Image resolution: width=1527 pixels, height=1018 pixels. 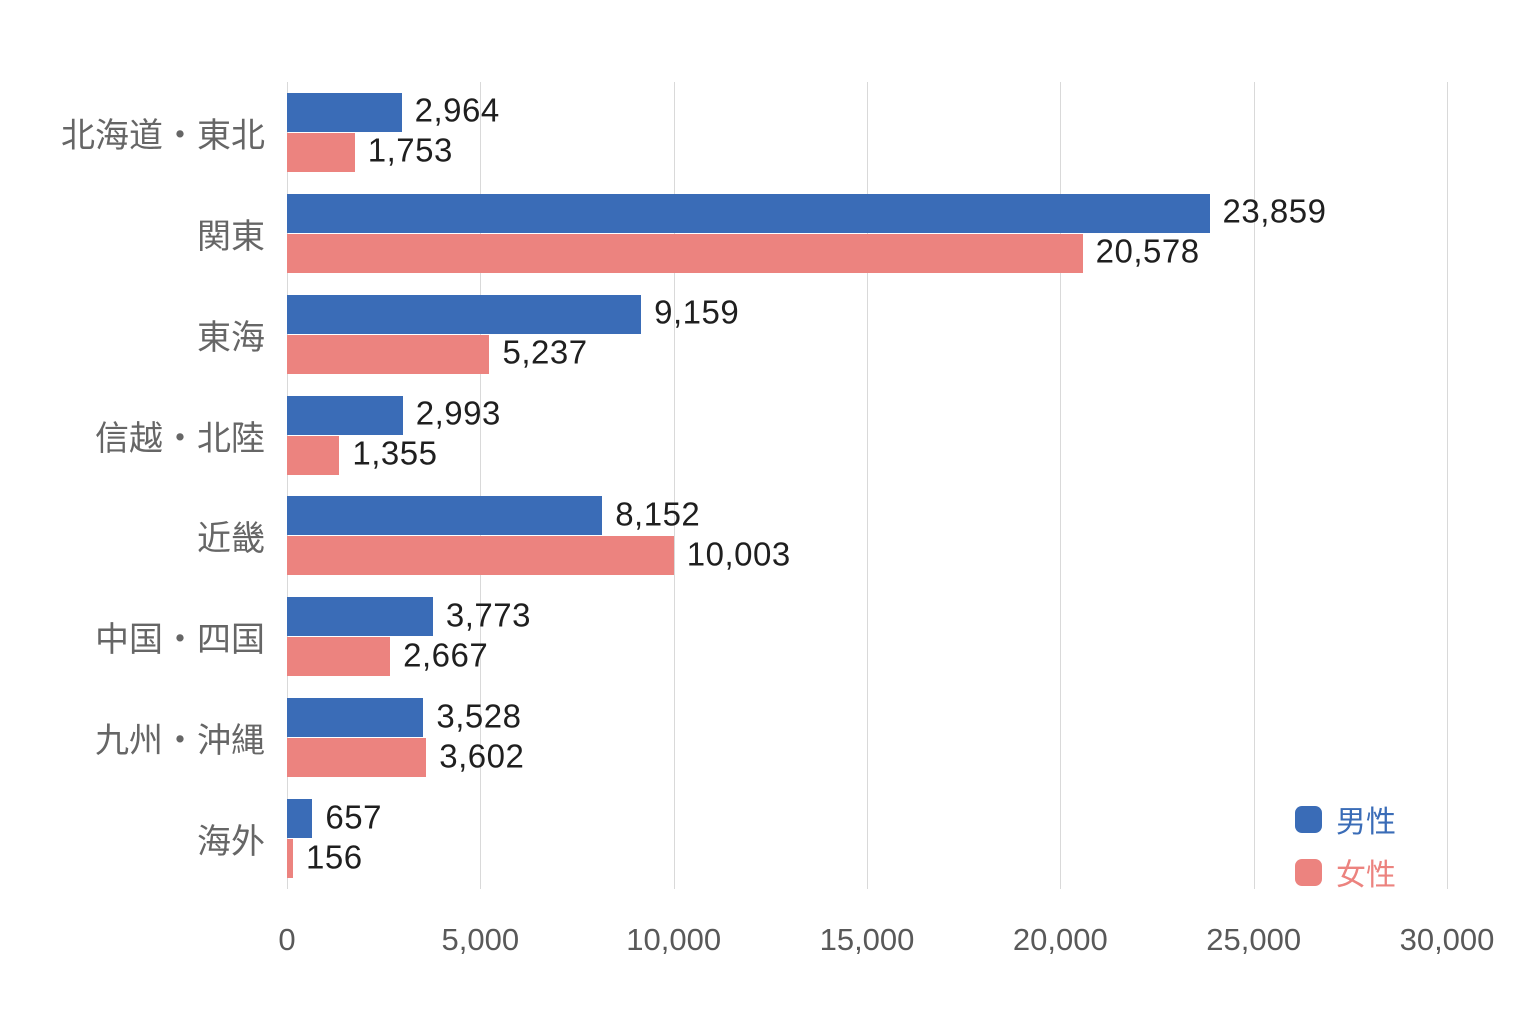 I want to click on value-label: 3,602, so click(x=482, y=756).